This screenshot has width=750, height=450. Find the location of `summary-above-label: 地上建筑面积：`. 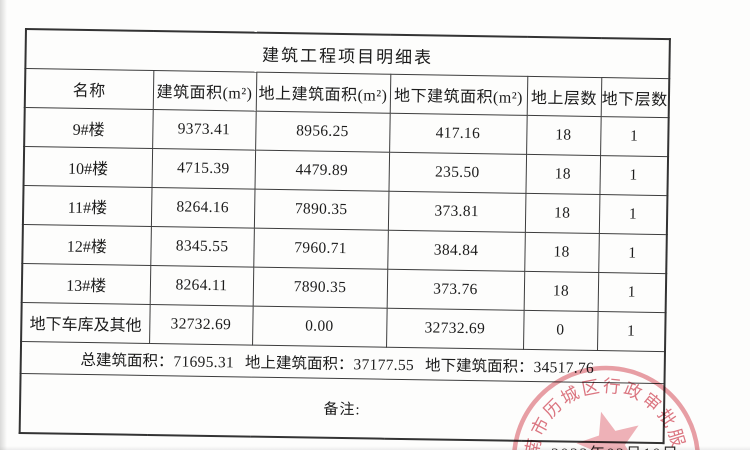

summary-above-label: 地上建筑面积： is located at coordinates (299, 363).